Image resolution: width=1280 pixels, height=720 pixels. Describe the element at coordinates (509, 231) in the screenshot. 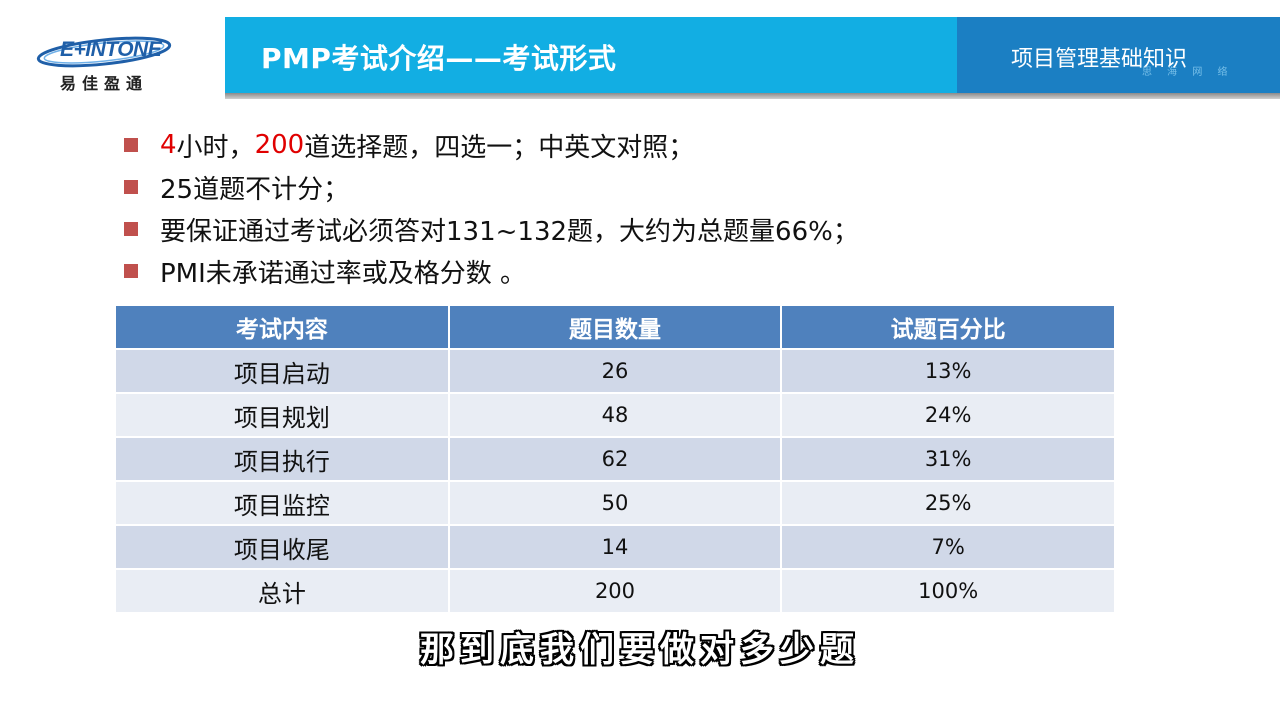

I see `bullet-text: 要保证通过考试必须答对131~132题，大约为总题量66%；` at that location.